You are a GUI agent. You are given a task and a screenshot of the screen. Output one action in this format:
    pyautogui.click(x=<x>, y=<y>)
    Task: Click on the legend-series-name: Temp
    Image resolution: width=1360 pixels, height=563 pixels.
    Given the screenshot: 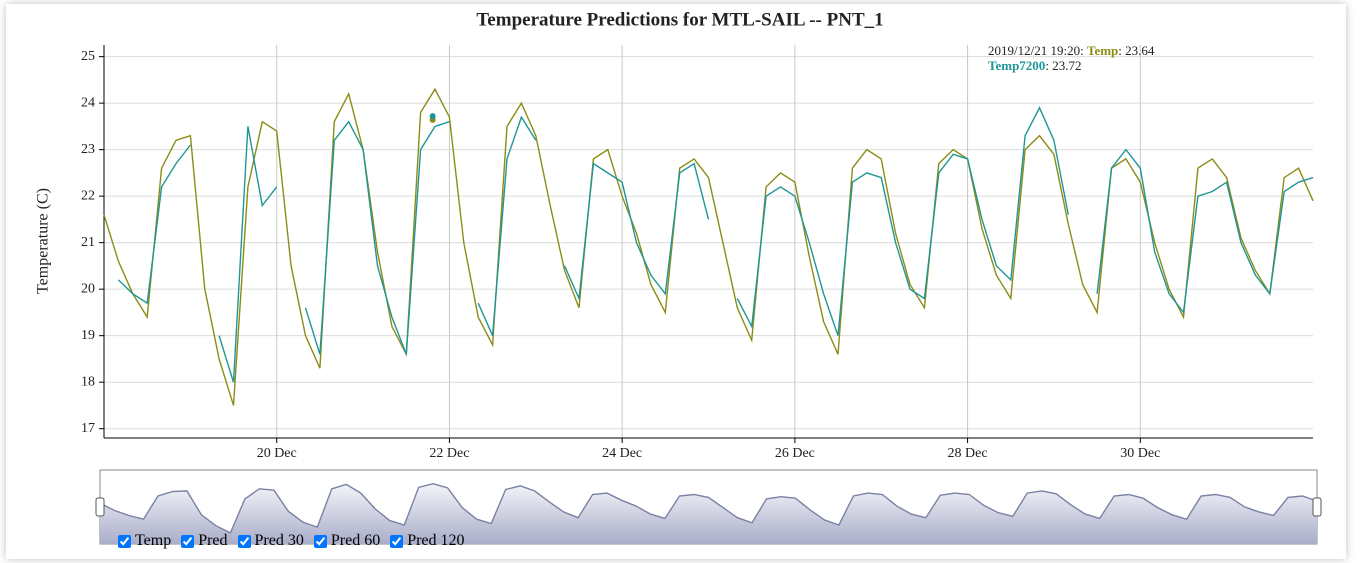 What is the action you would take?
    pyautogui.click(x=1102, y=50)
    